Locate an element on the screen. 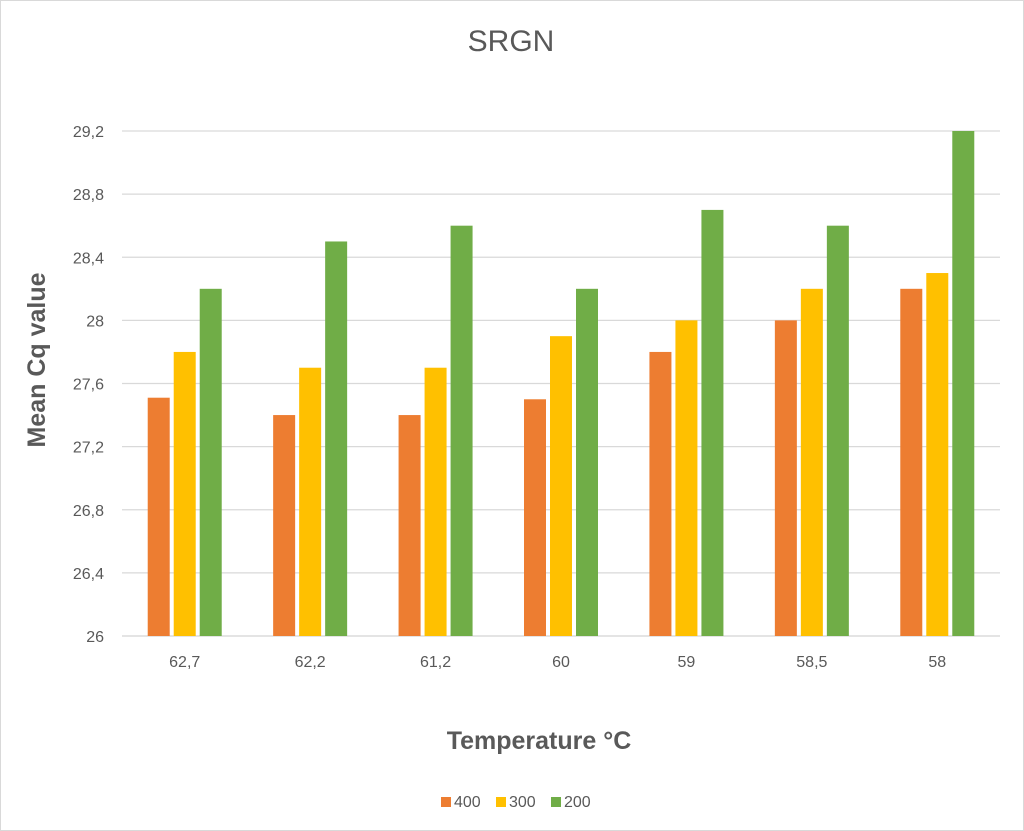 This screenshot has height=831, width=1024. legend-label-200: 200 is located at coordinates (577, 802).